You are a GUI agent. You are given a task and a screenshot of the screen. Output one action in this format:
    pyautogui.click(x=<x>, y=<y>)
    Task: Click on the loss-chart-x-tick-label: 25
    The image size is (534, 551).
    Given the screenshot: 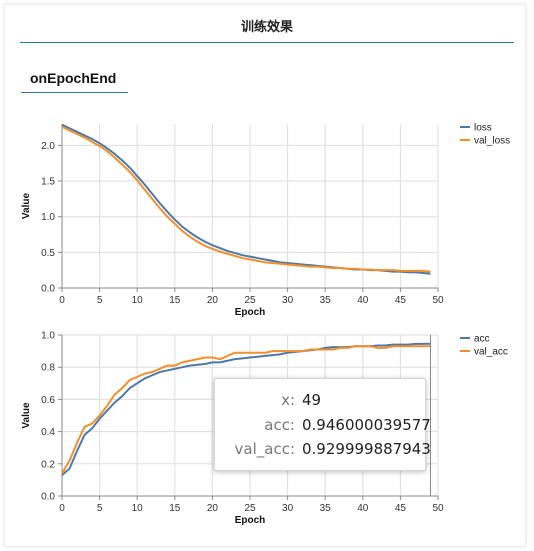 What is the action you would take?
    pyautogui.click(x=250, y=300)
    